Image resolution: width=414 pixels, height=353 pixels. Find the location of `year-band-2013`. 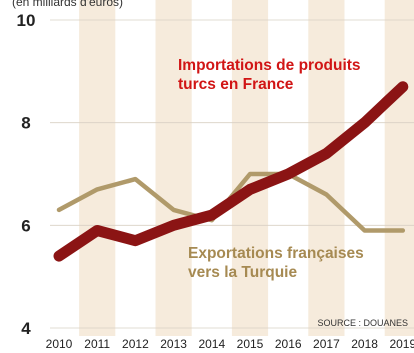

year-band-2013 is located at coordinates (173, 168).